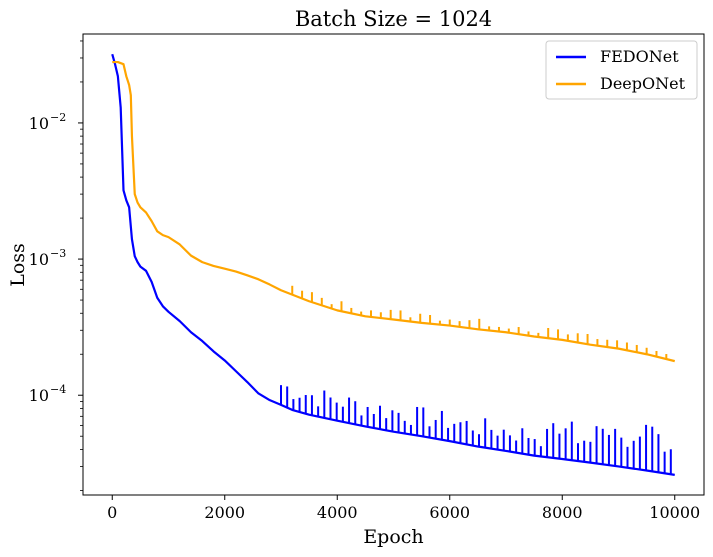  I want to click on x-tick-label: 6000, so click(449, 512).